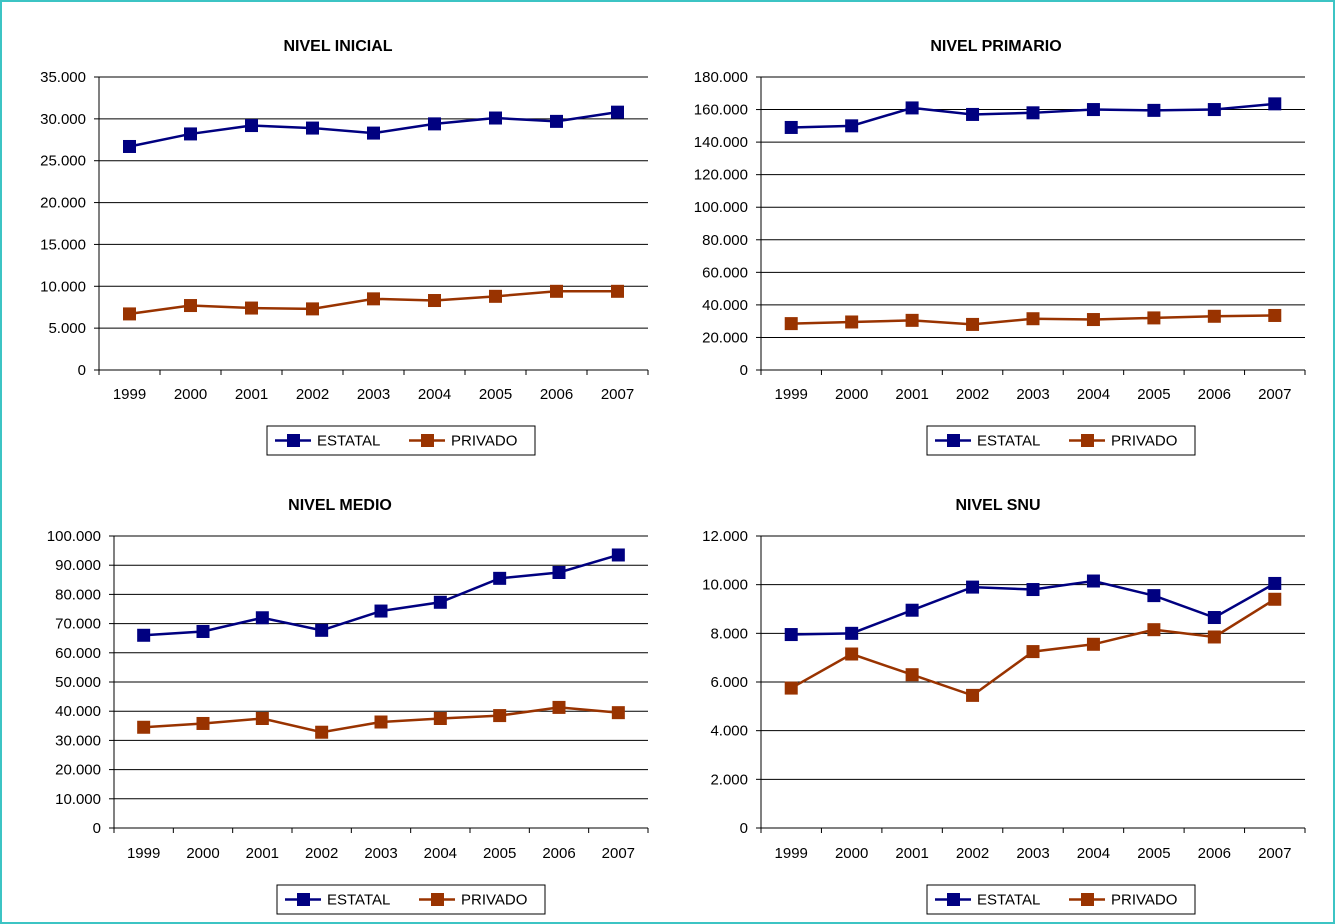 Image resolution: width=1335 pixels, height=924 pixels. Describe the element at coordinates (721, 110) in the screenshot. I see `y-tick-label: 160.000` at that location.